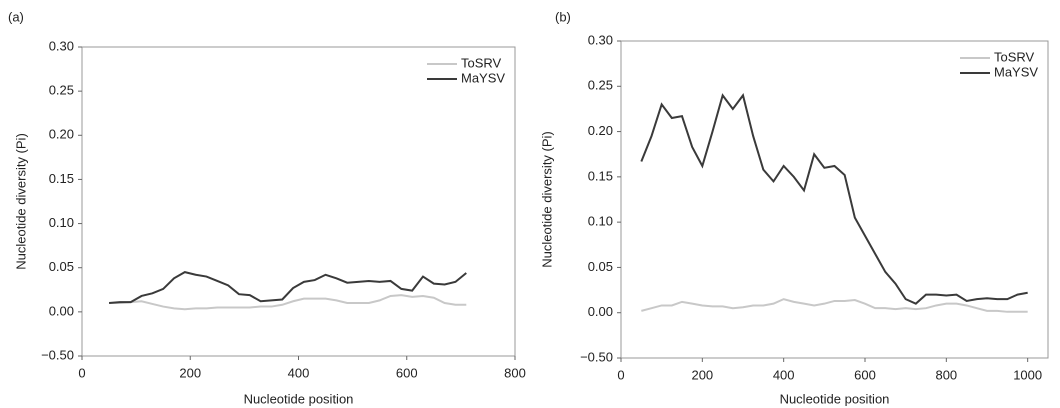 Image resolution: width=1060 pixels, height=408 pixels. I want to click on panel-label: (b), so click(563, 16).